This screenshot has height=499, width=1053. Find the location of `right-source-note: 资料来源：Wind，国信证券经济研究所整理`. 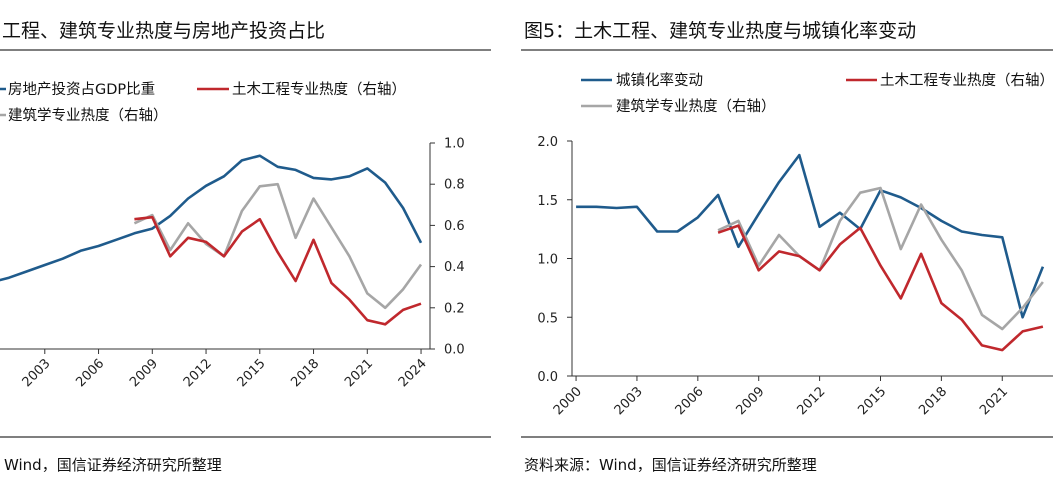

right-source-note: 资料来源：Wind，国信证券经济研究所整理 is located at coordinates (670, 465).